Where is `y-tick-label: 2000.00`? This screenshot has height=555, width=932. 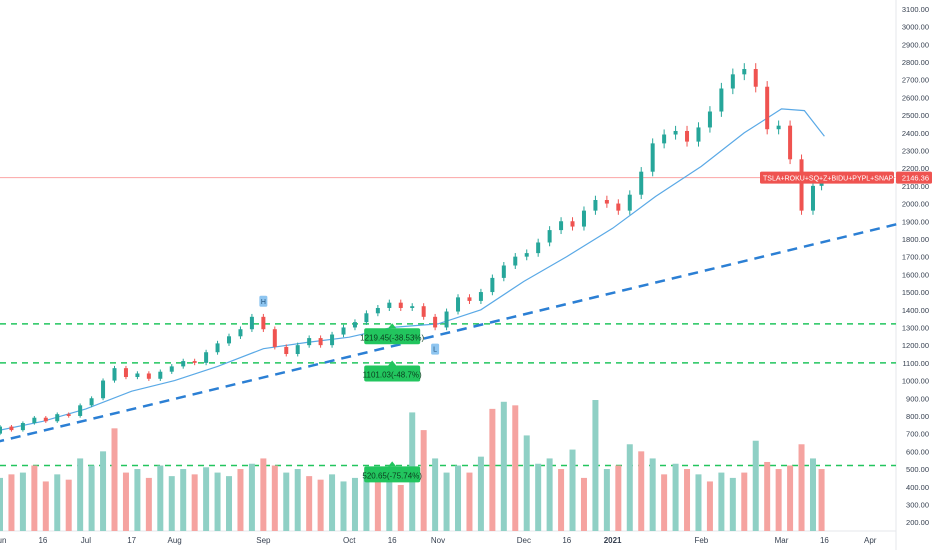
y-tick-label: 2000.00 is located at coordinates (915, 204).